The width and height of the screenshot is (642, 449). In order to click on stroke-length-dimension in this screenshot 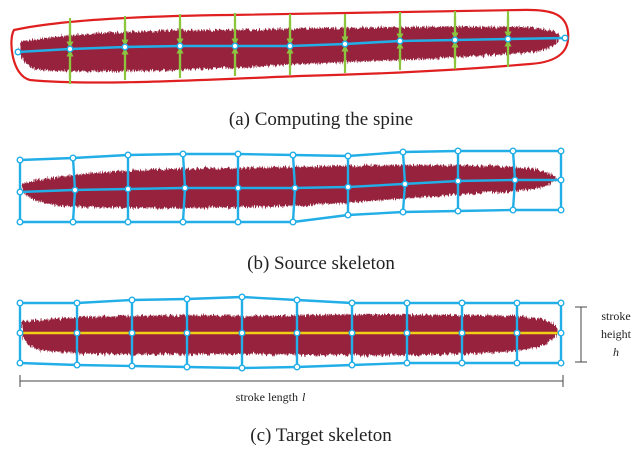, I will do `click(291, 381)`.